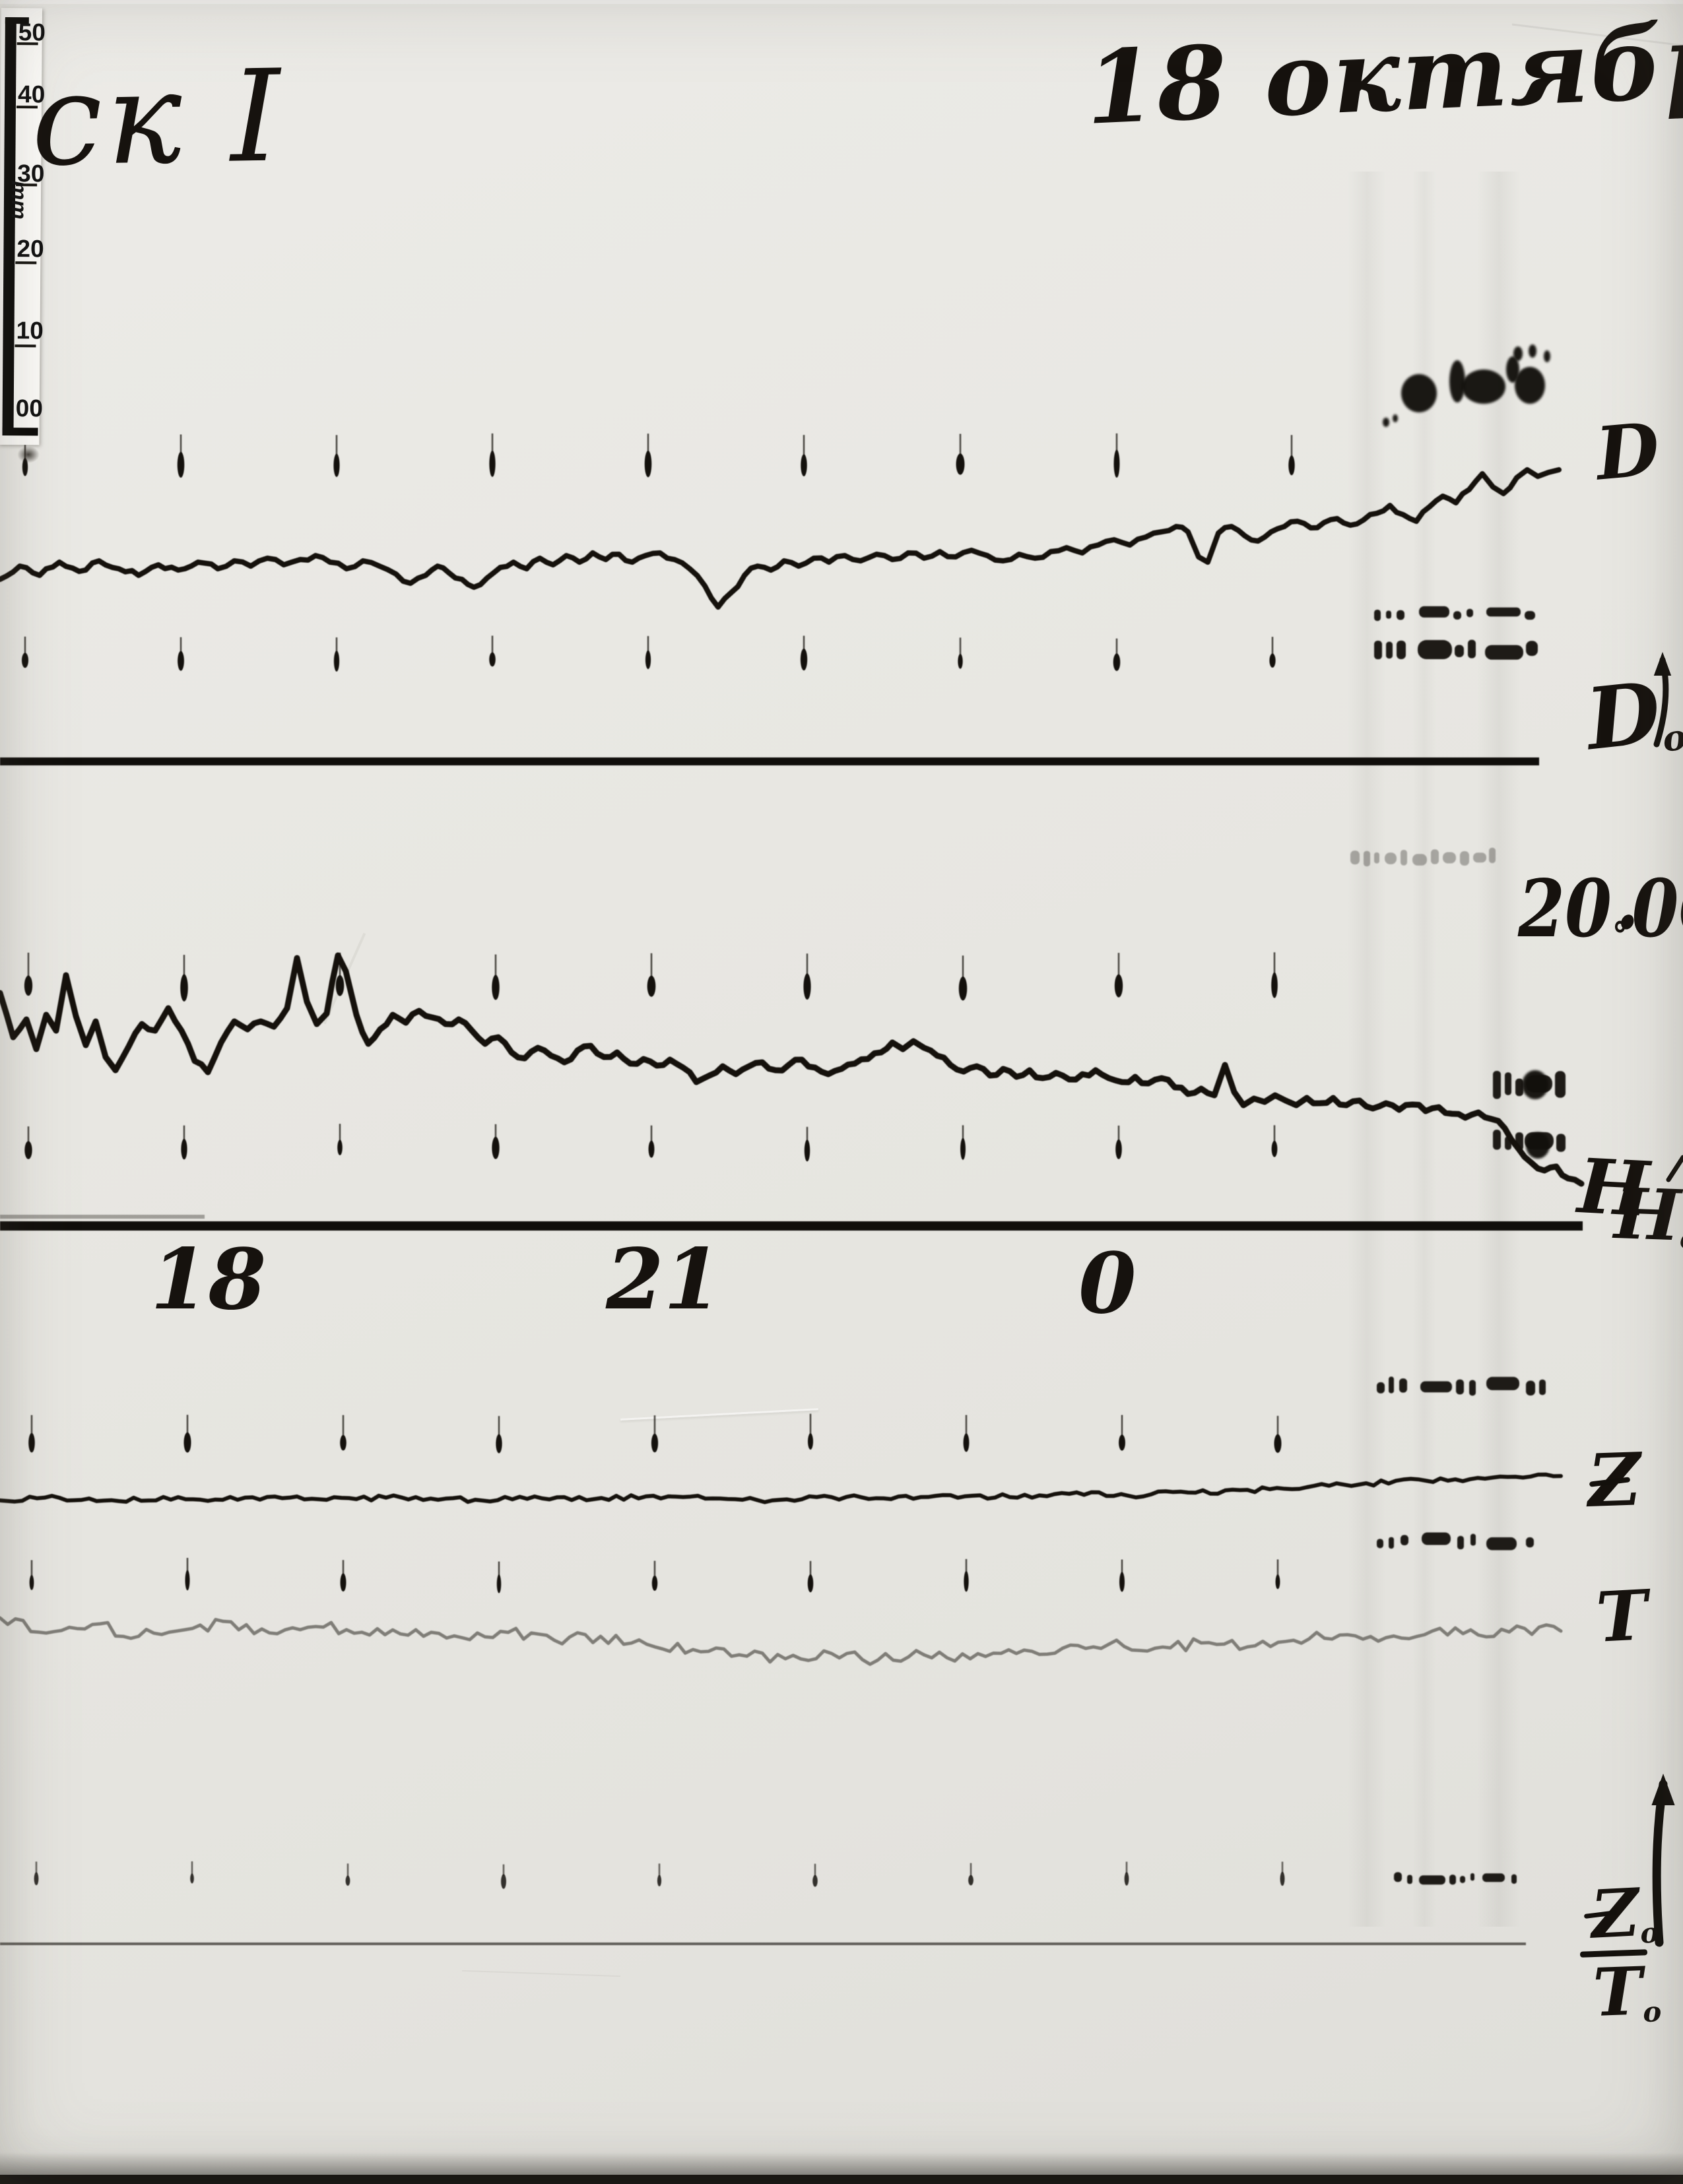 This screenshot has height=2184, width=1683. Describe the element at coordinates (158, 119) in the screenshot. I see `station-mark: ск I` at that location.